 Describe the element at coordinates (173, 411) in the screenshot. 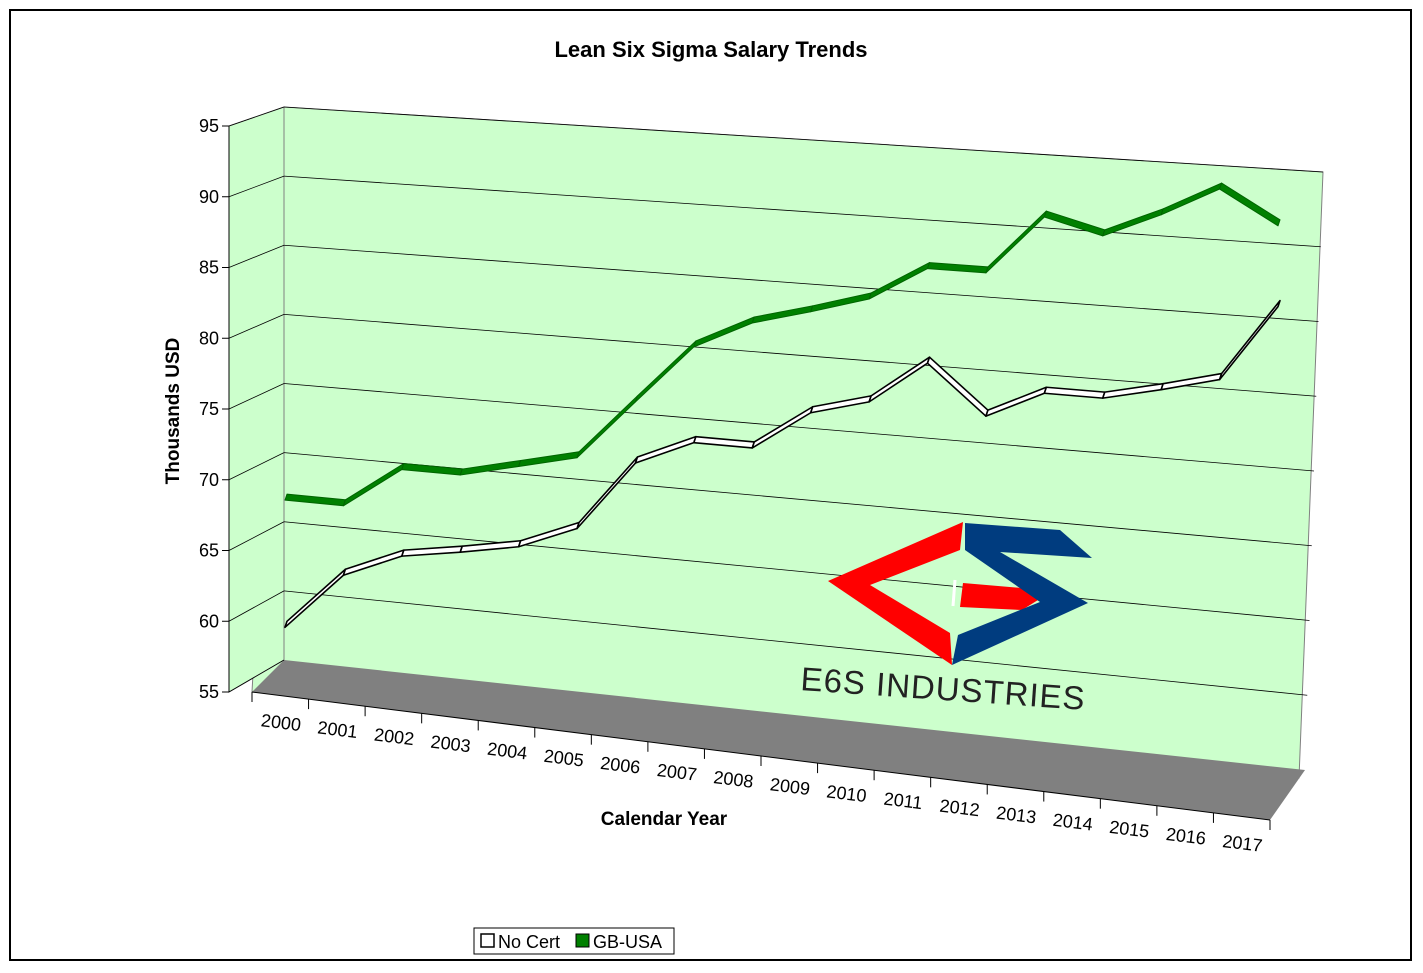

I see `y-axis-title: Thousands USD` at that location.